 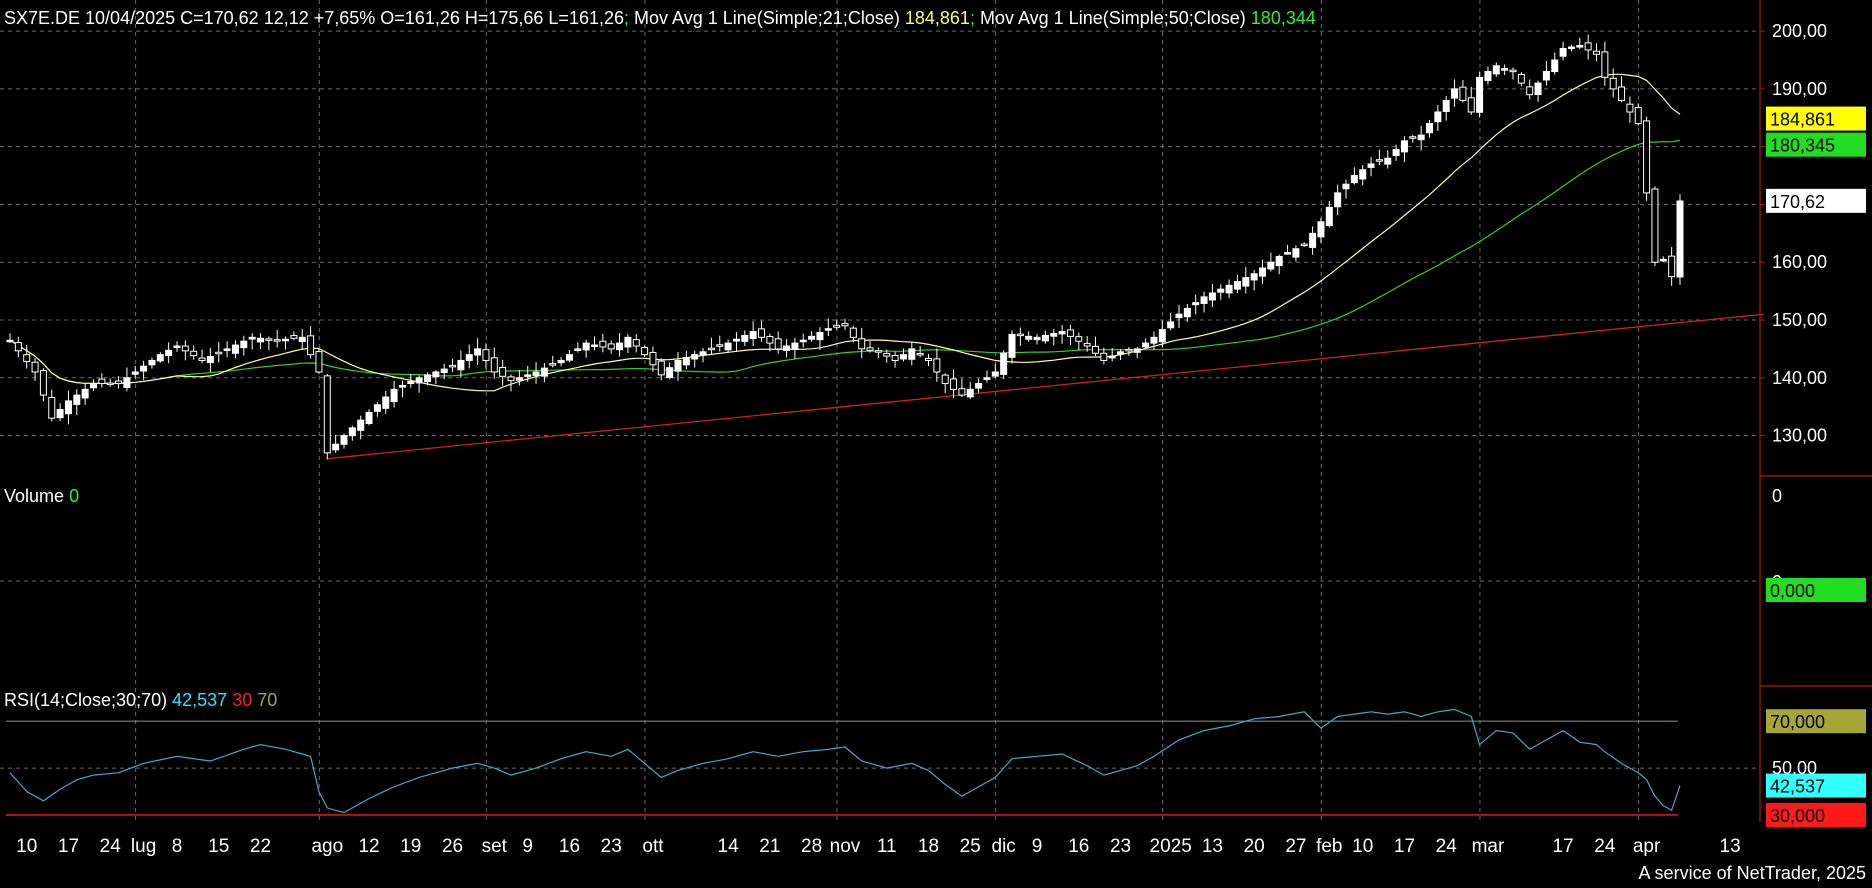 I want to click on x-tick-label: 20, so click(x=1254, y=846).